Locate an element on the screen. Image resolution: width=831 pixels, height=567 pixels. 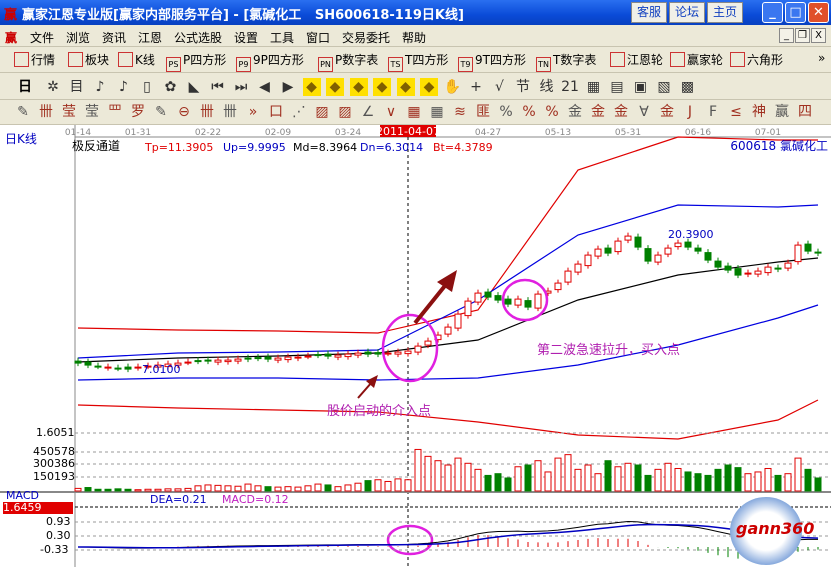
toolbar-button: PS P四方形 is located at coordinates (196, 61).